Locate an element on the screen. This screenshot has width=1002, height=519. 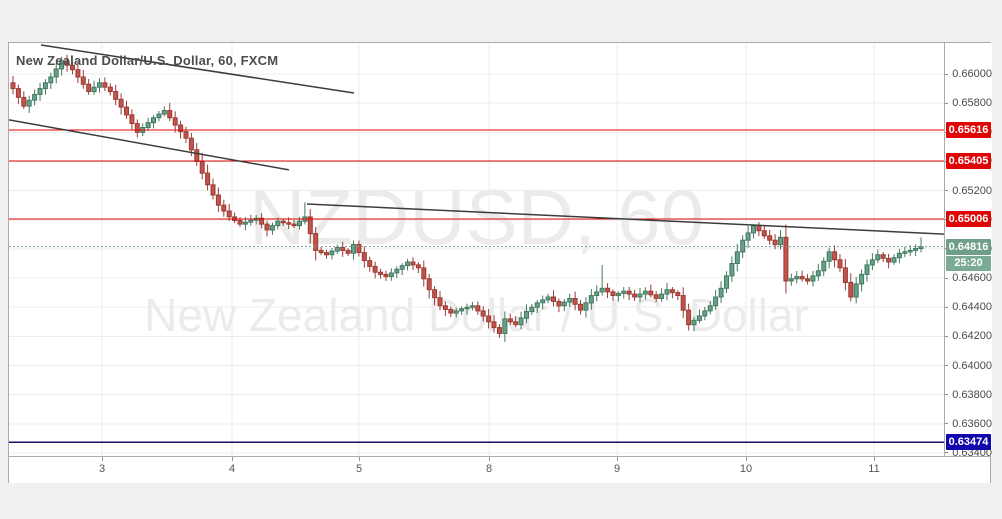
x-axis-label: 11 is located at coordinates (874, 469).